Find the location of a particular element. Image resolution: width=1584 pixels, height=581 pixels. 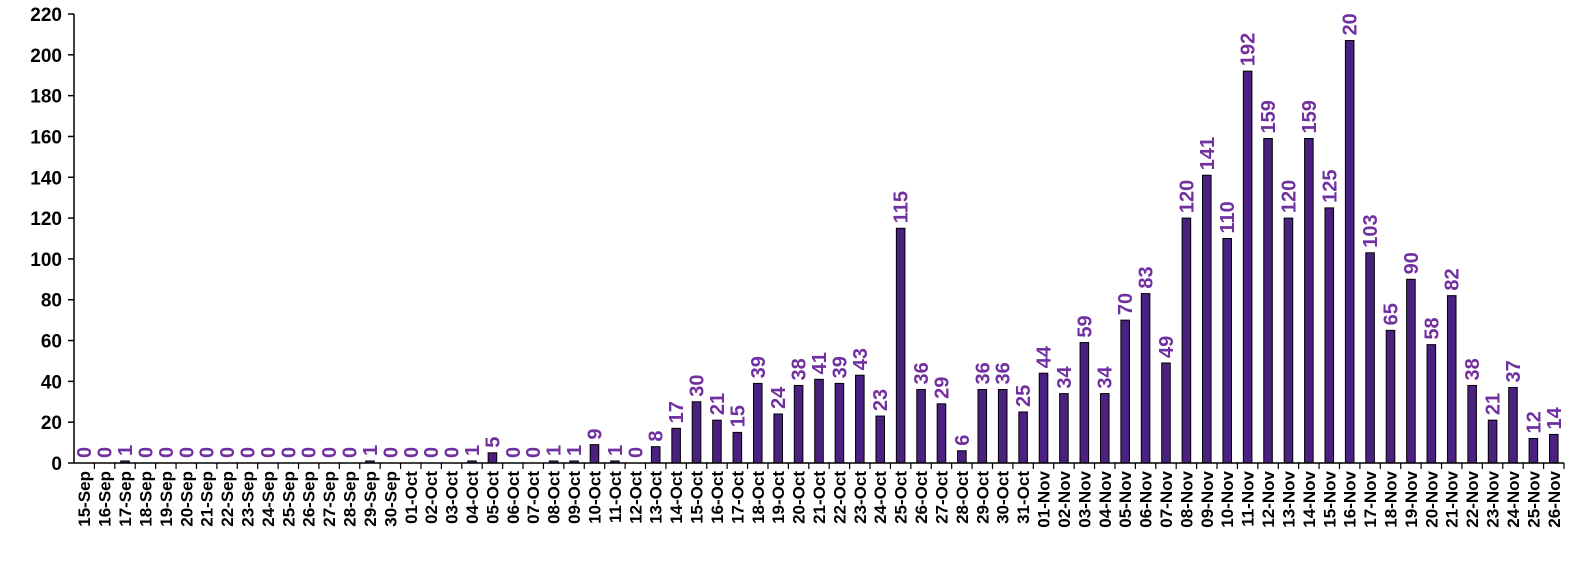

x-tick-label: 18-Sep is located at coordinates (145, 499).